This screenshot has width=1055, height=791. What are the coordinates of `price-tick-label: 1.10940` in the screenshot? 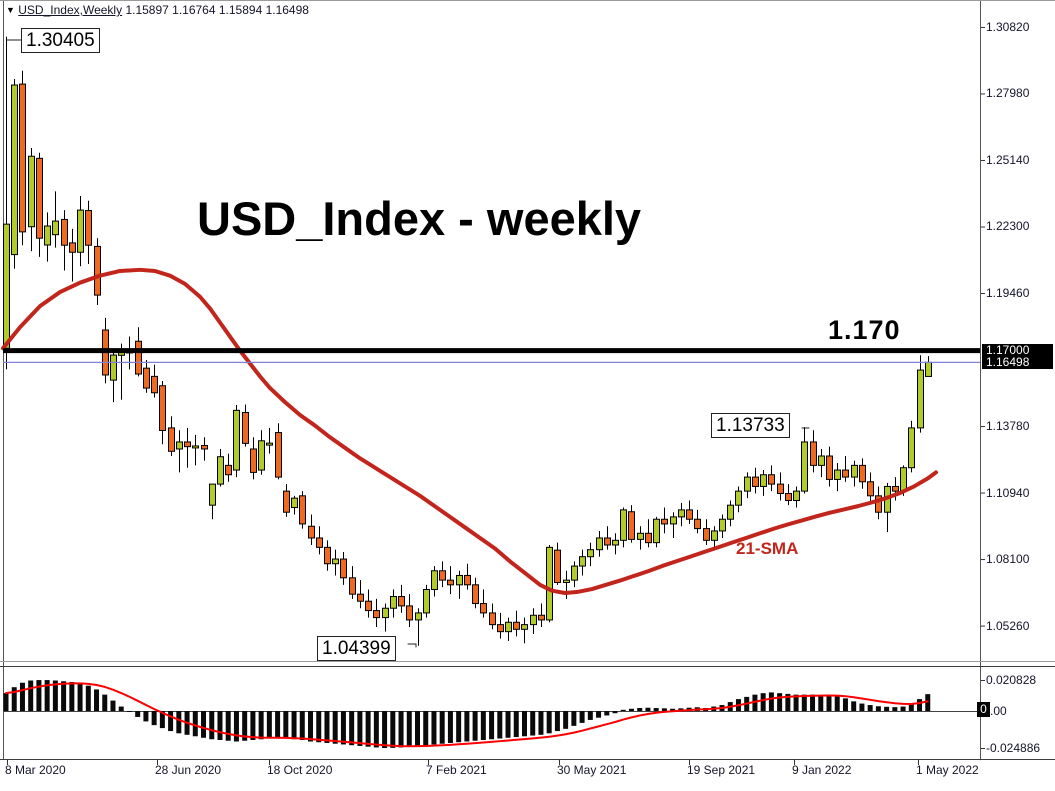 It's located at (1008, 492).